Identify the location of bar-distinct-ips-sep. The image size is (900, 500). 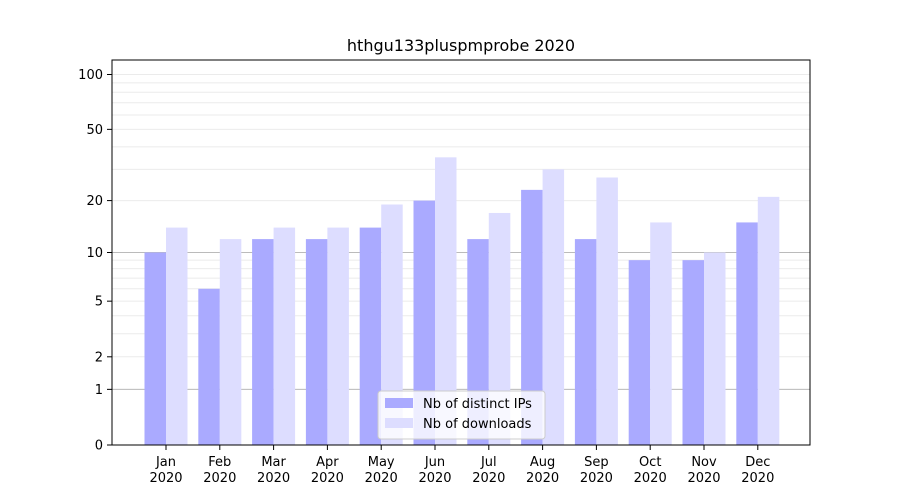
(585, 342).